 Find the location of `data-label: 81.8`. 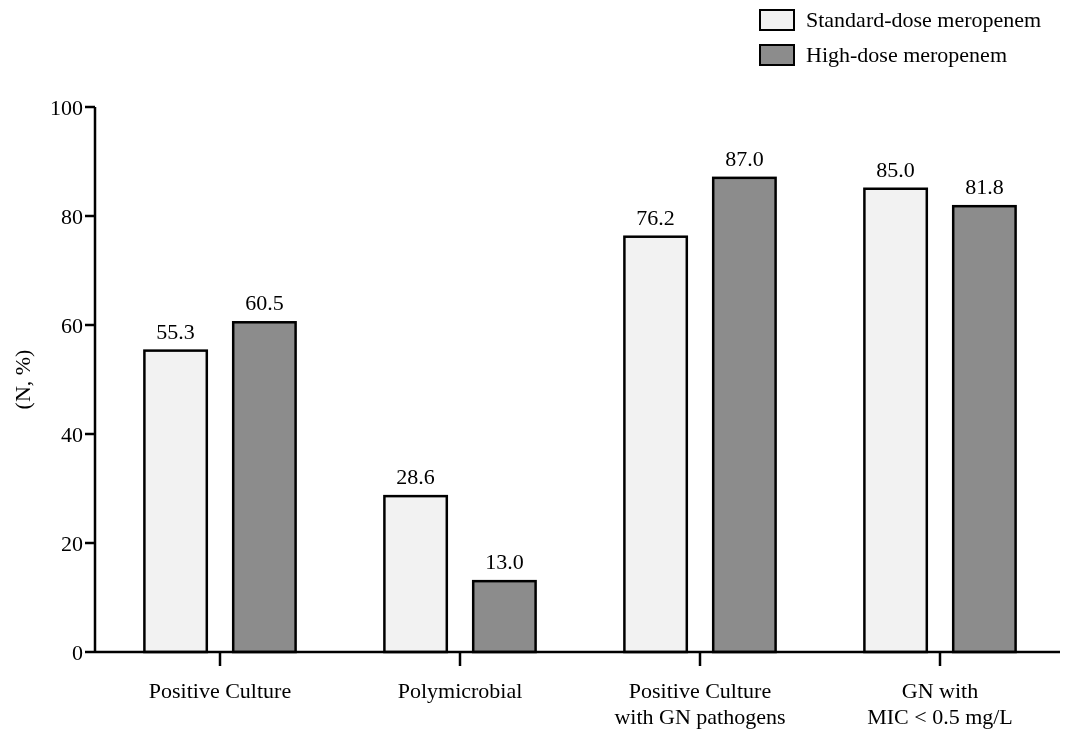

data-label: 81.8 is located at coordinates (984, 187).